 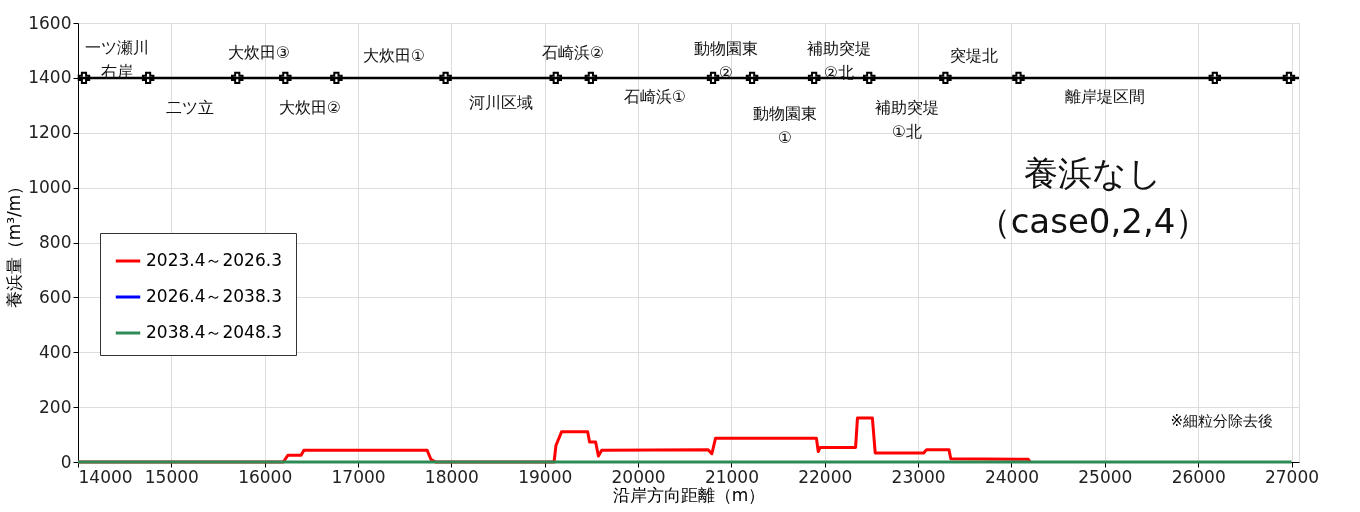 I want to click on annotation: 石崎浜①, so click(x=655, y=96).